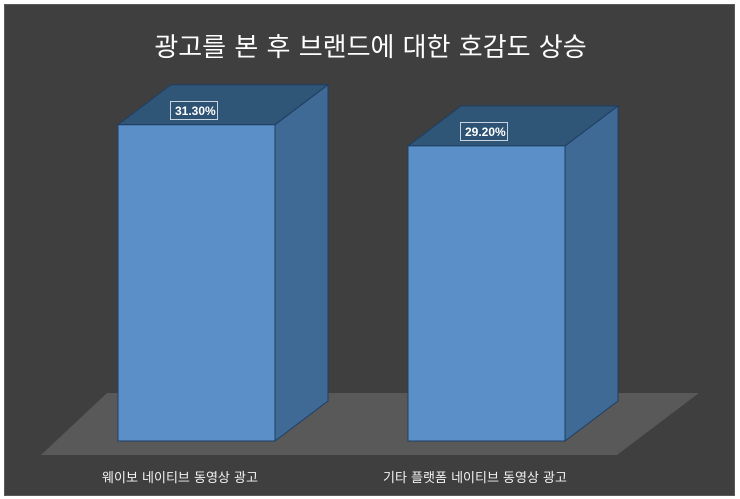 The height and width of the screenshot is (499, 740). I want to click on data-label: 29.20%, so click(484, 131).